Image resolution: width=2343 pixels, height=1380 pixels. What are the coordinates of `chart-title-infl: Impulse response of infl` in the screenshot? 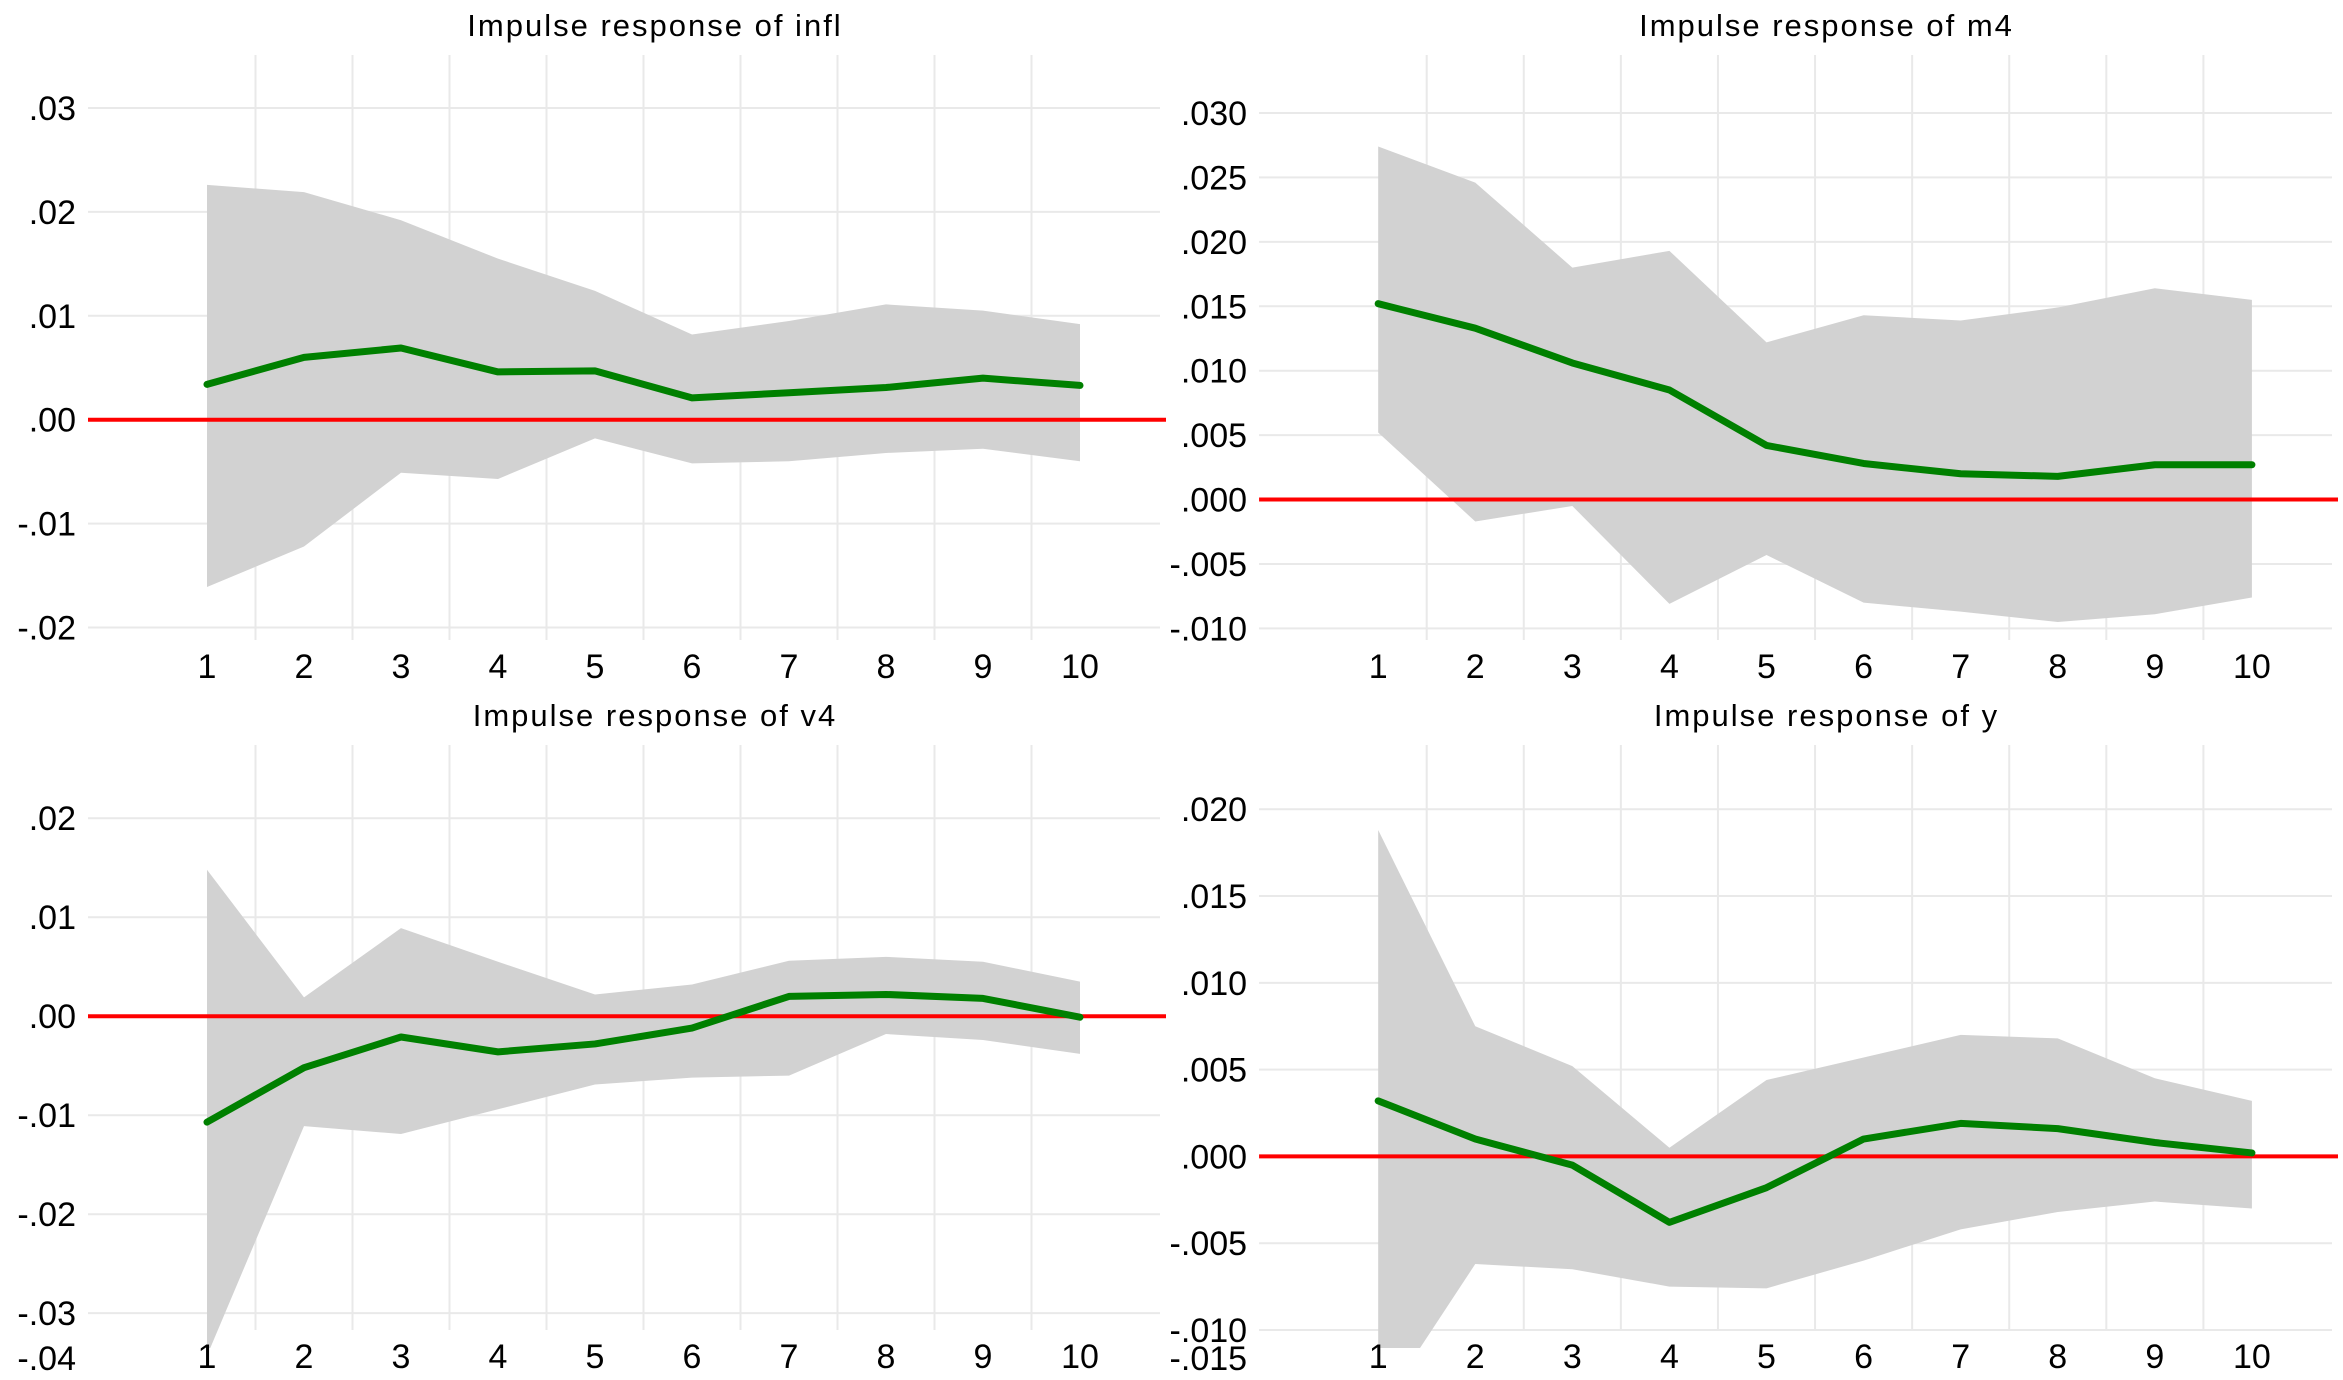 It's located at (655, 25).